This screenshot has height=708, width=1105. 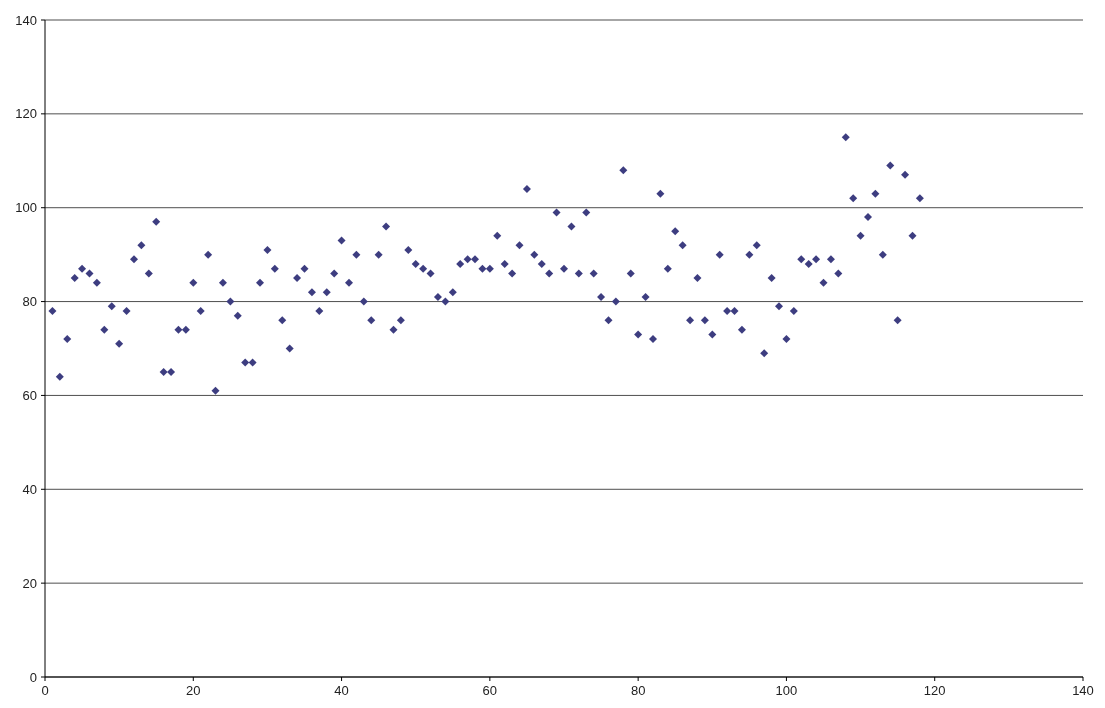 What do you see at coordinates (45, 690) in the screenshot?
I see `x-tick-label: 0` at bounding box center [45, 690].